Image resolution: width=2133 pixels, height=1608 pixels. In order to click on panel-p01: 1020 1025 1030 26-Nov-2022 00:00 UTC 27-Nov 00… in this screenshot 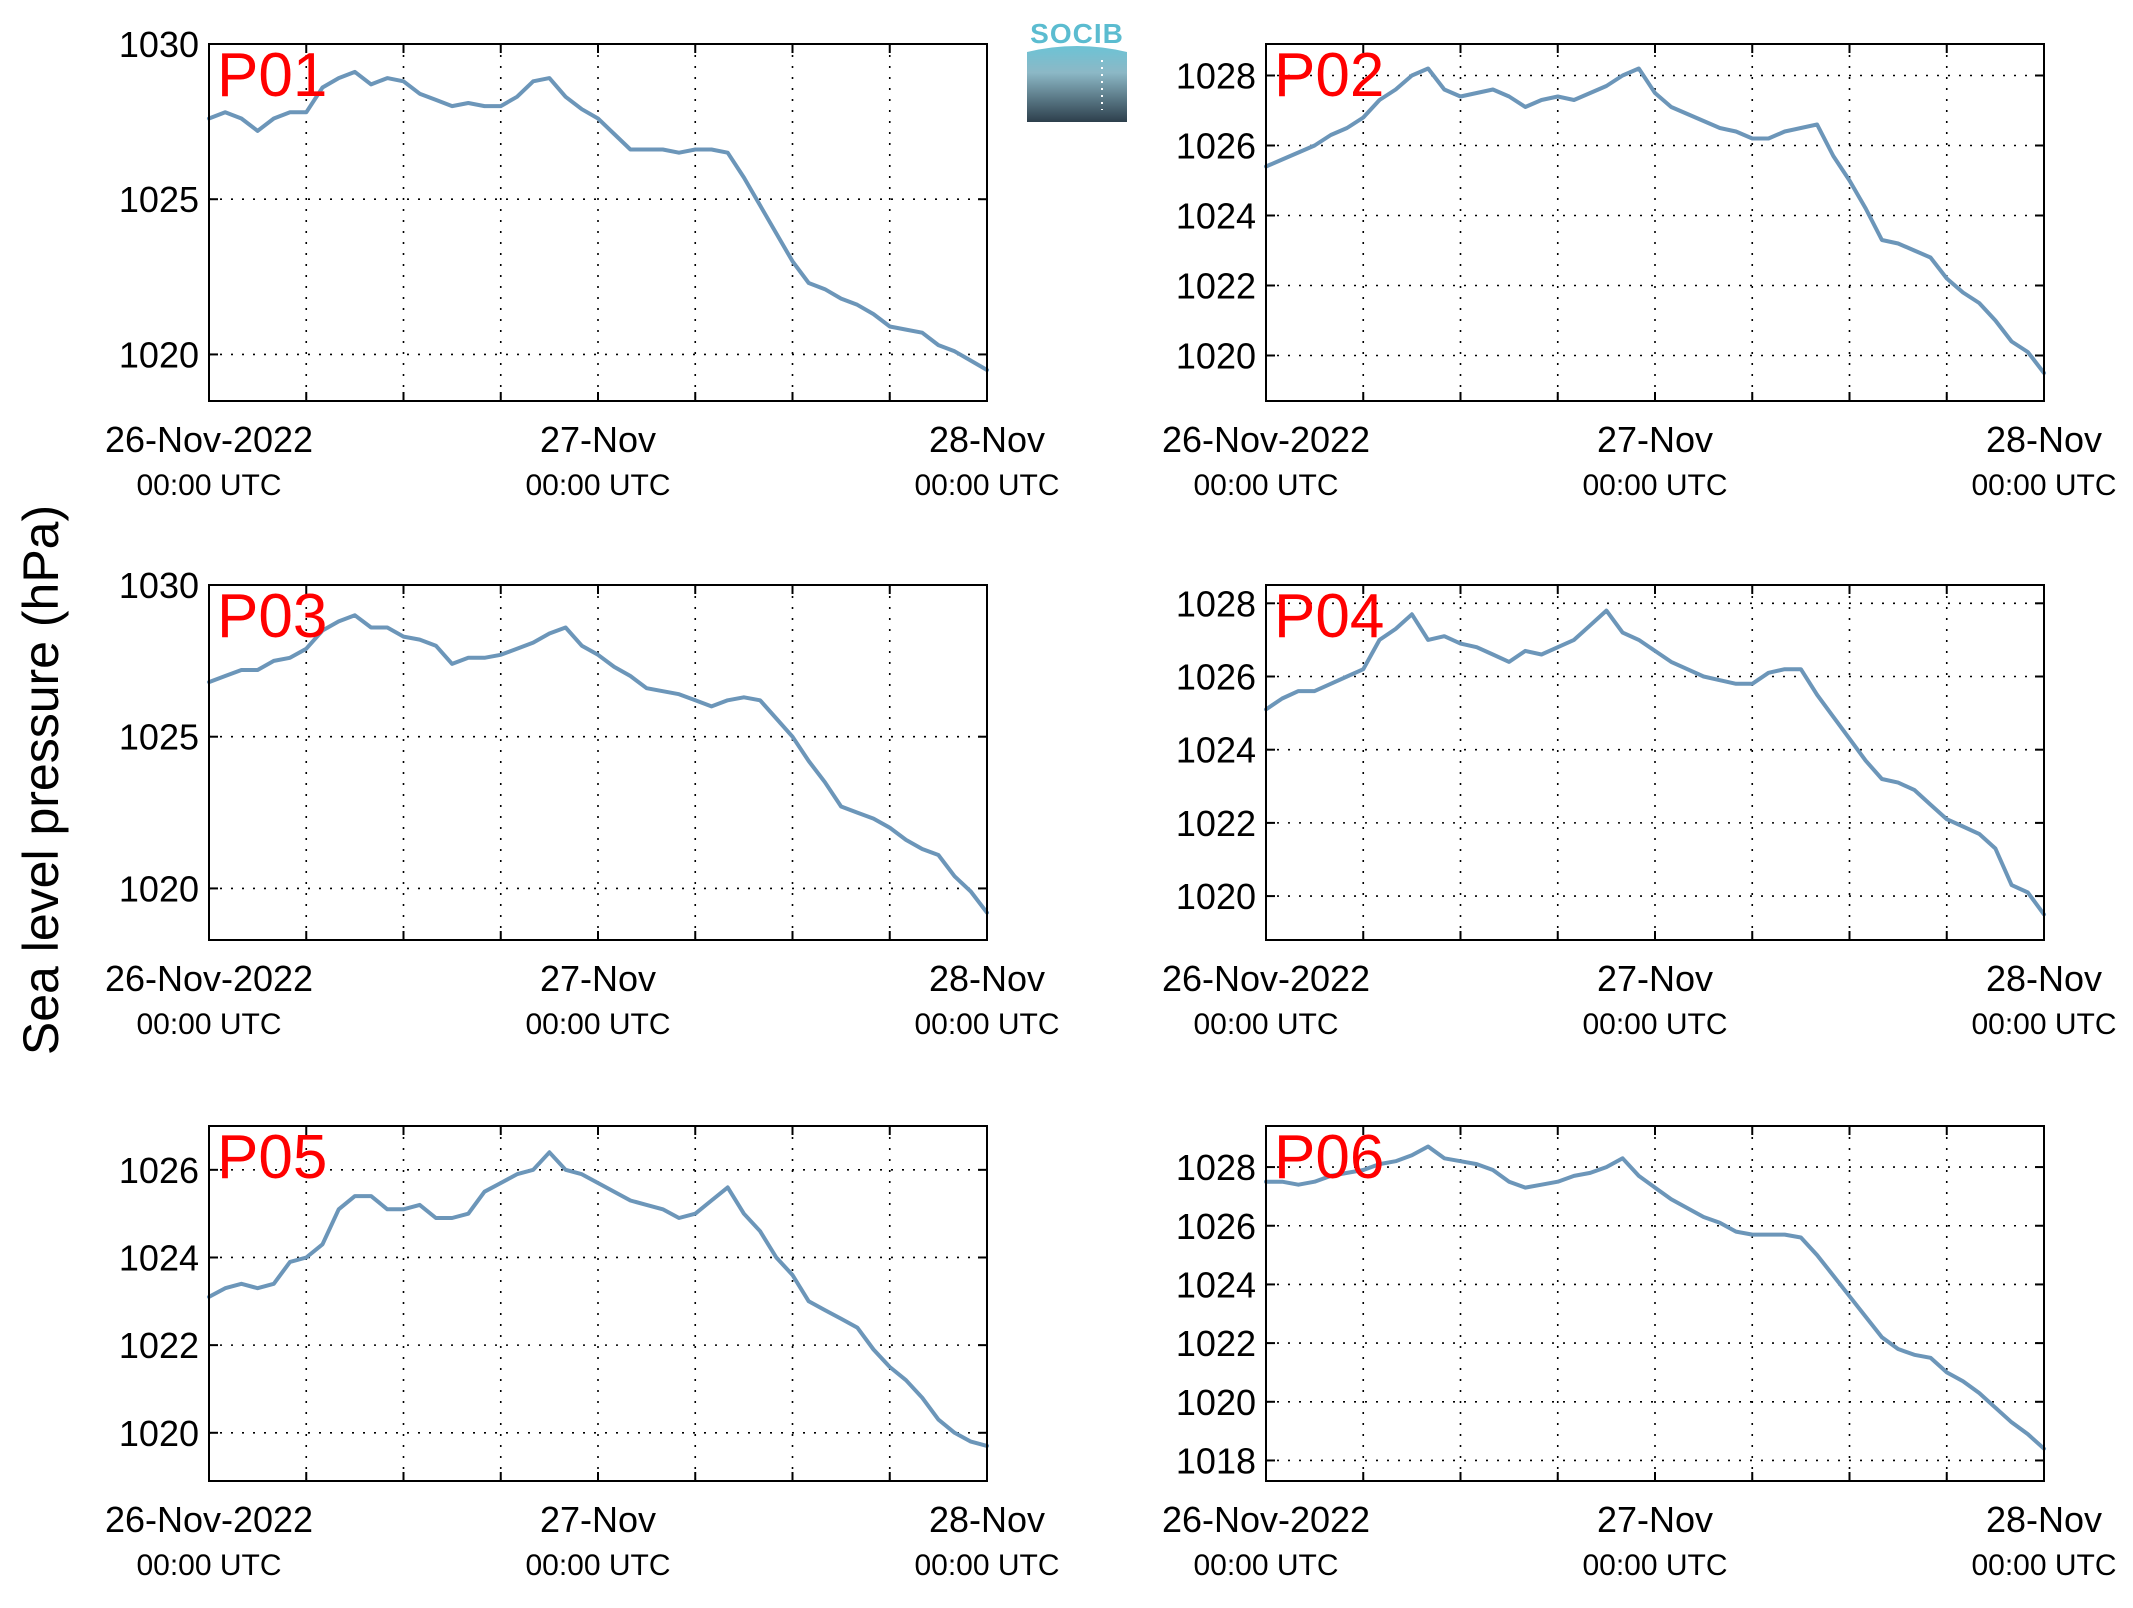, I will do `click(582, 263)`.